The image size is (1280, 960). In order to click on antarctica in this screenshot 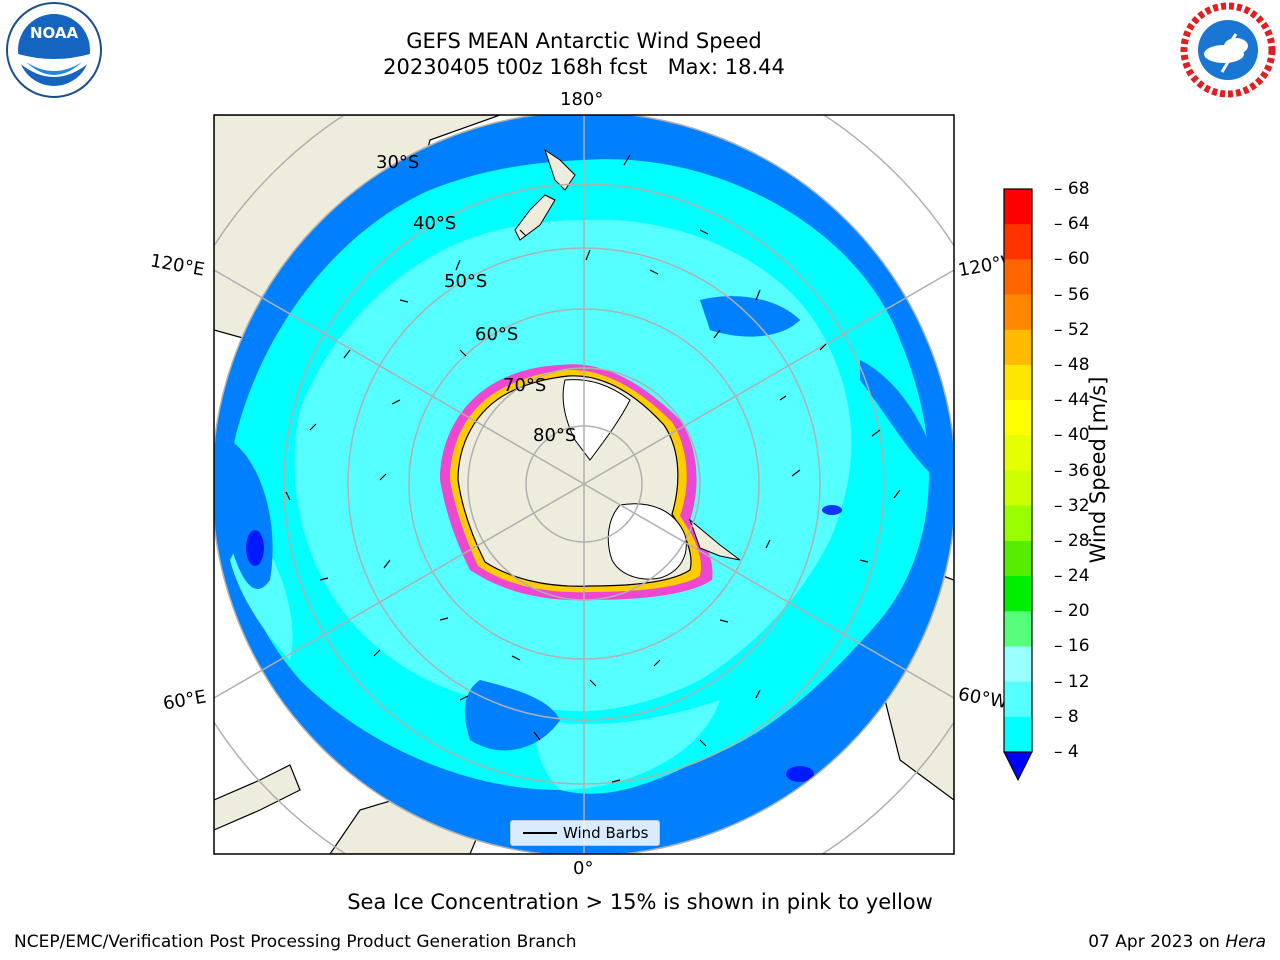, I will do `click(590, 482)`.